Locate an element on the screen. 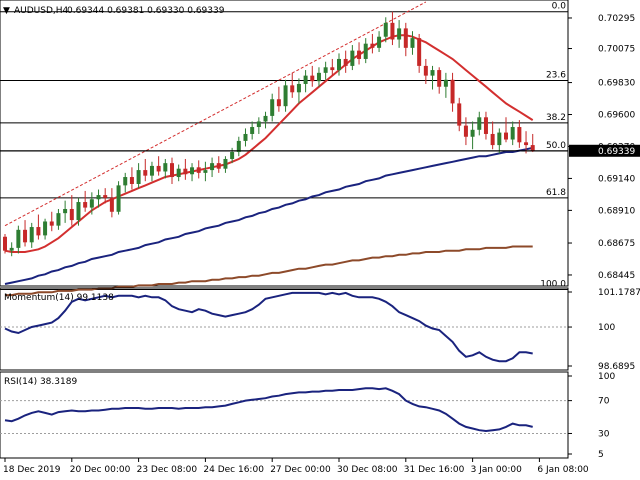 This screenshot has height=480, width=640. rsi-title: RSI(14) 38.3189 is located at coordinates (40, 382).